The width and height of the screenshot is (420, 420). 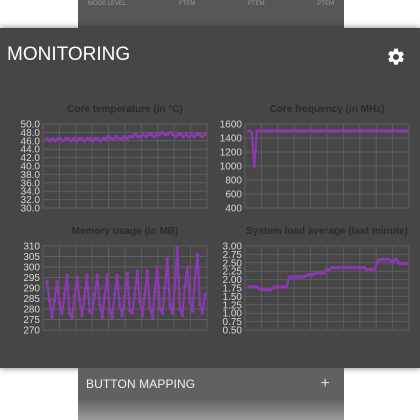 I want to click on y-tick-label: 400, so click(x=233, y=209).